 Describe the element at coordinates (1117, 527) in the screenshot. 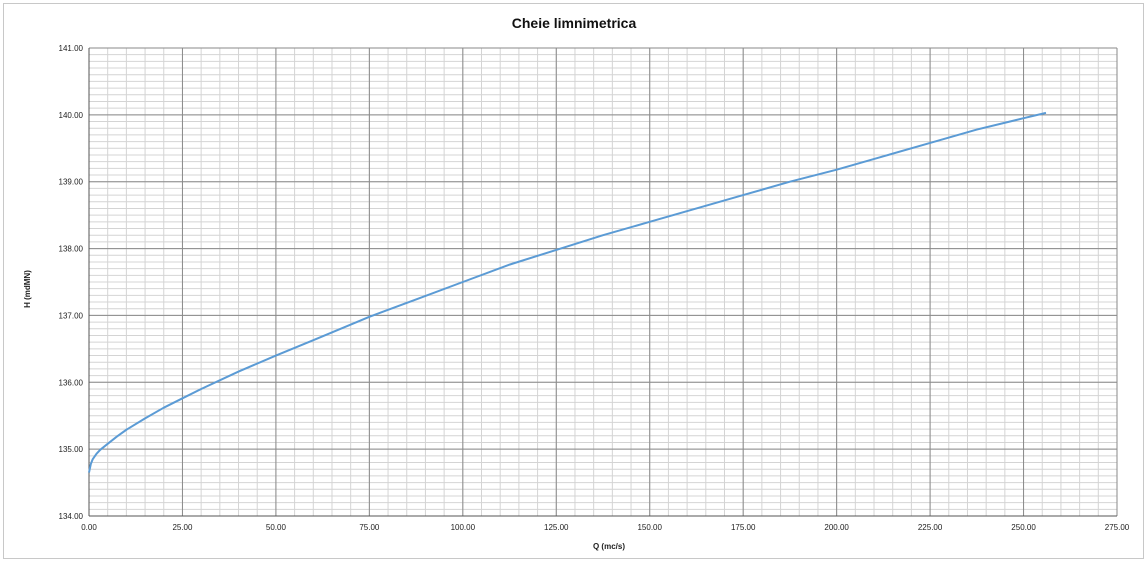

I see `x-tick-label: 275.00` at that location.